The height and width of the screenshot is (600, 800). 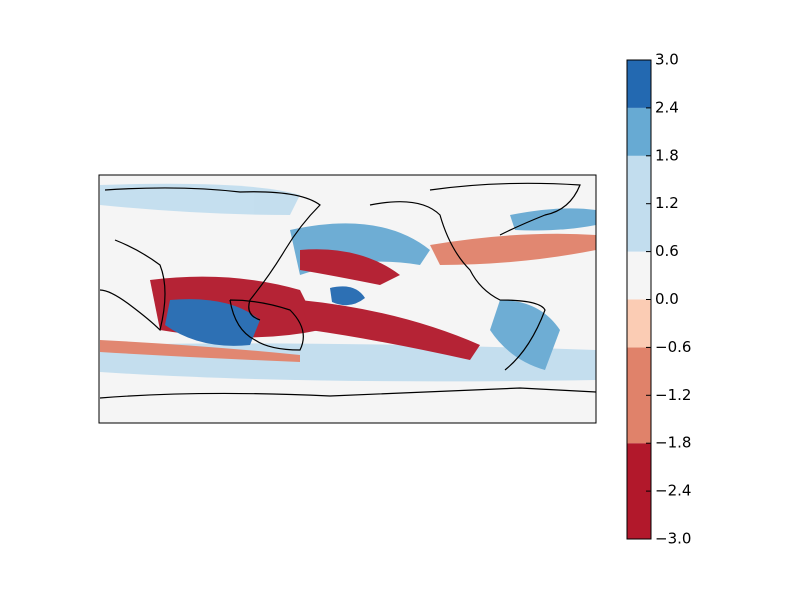 I want to click on tick-label: 1.8, so click(x=667, y=155).